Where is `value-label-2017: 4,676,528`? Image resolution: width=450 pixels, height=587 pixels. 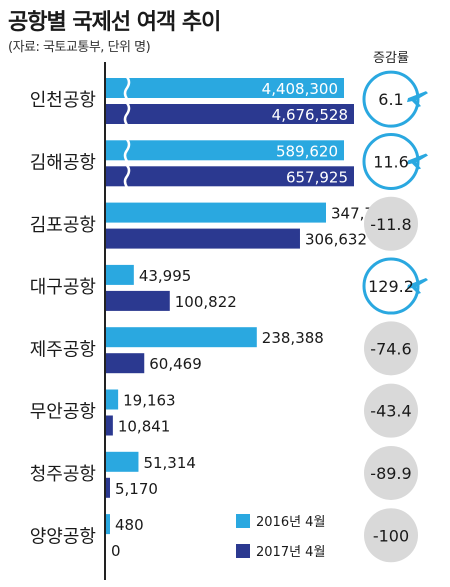 value-label-2017: 4,676,528 is located at coordinates (310, 115).